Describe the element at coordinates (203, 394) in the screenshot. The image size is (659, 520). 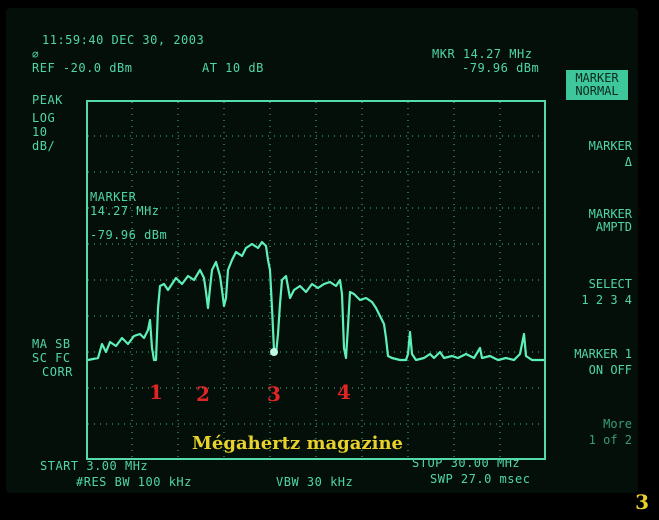
I see `annotation-2: 2` at that location.